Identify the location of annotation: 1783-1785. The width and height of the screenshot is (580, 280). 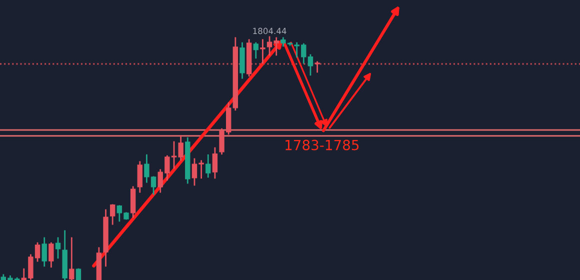
(322, 145).